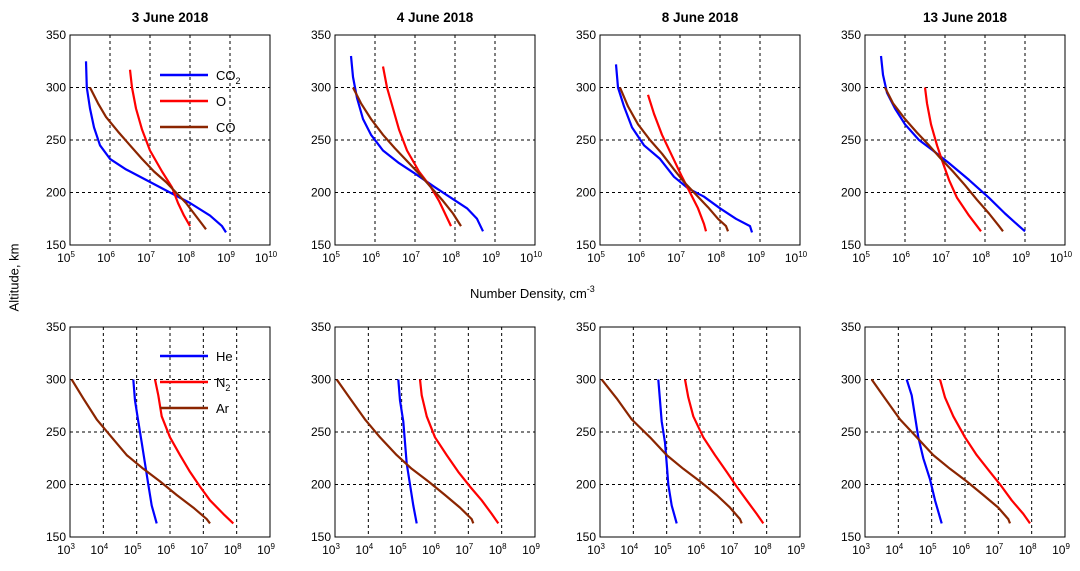 This screenshot has height=571, width=1080. Describe the element at coordinates (223, 384) in the screenshot. I see `legend-label: N2` at that location.